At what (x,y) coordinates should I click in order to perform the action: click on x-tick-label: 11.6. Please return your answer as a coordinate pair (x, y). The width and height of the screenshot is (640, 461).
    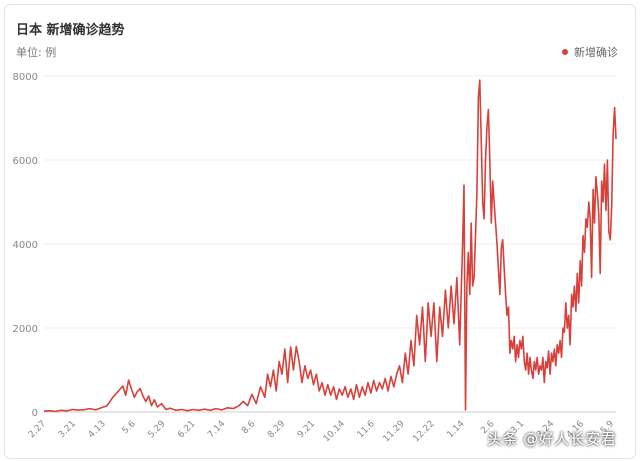
    Looking at the image, I should click on (366, 429).